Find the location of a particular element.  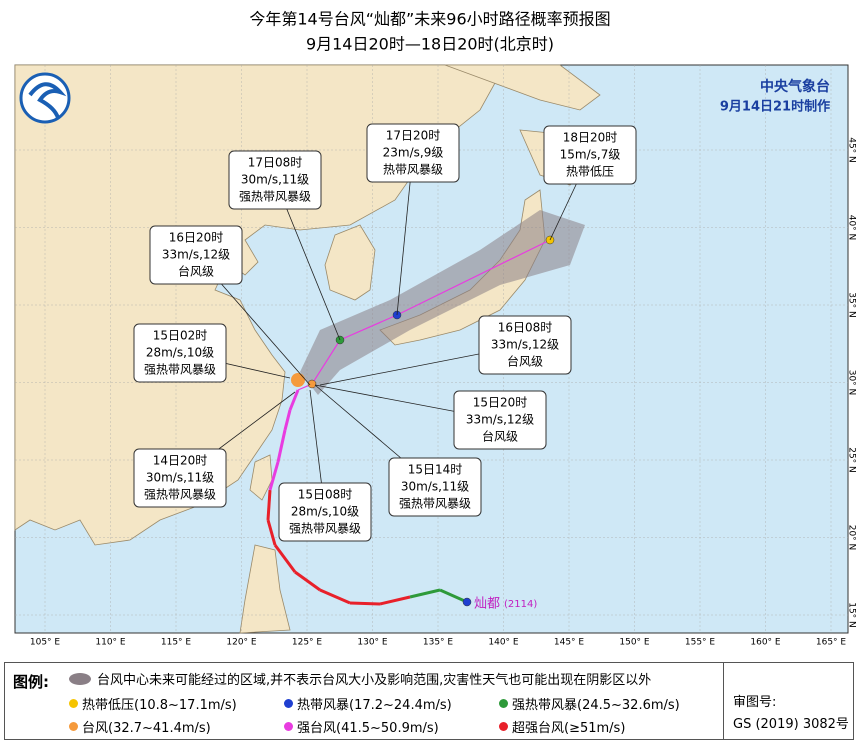

lon-label: 105° E is located at coordinates (45, 643).